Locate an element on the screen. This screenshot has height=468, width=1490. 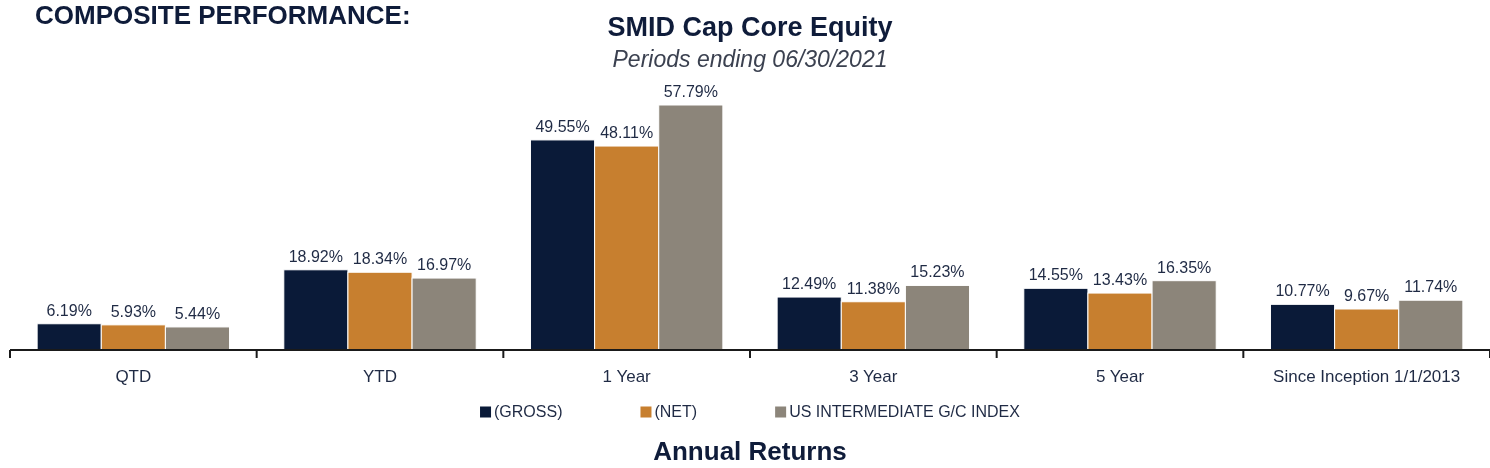
chart-title: SMID Cap Core Equity is located at coordinates (750, 27).